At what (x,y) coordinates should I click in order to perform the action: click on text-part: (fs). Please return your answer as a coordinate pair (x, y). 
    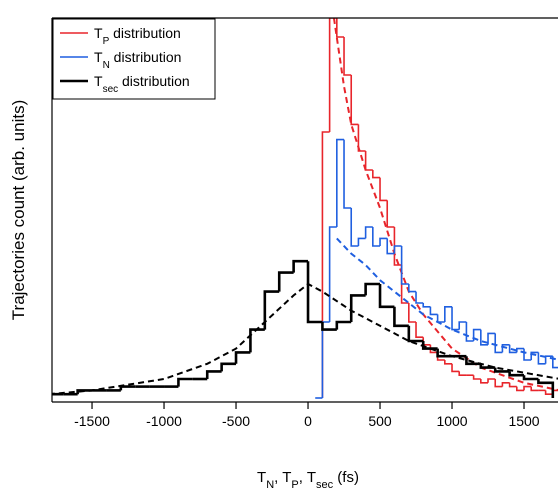
    Looking at the image, I should click on (346, 477).